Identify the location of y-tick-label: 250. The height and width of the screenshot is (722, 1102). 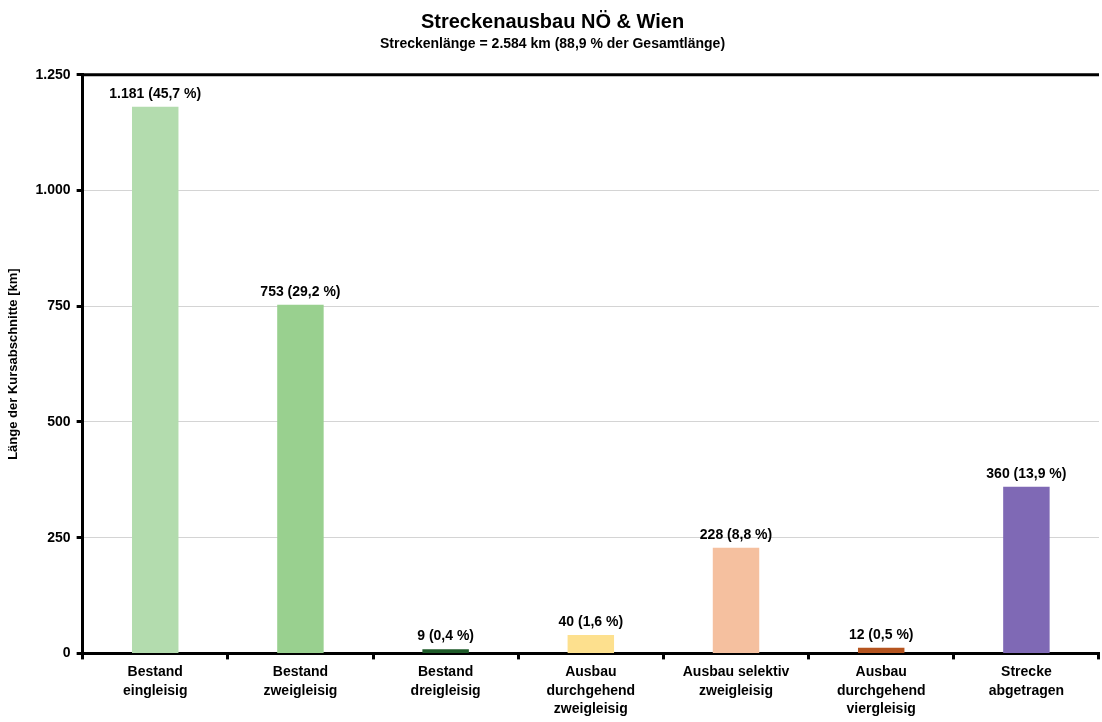
(59, 536).